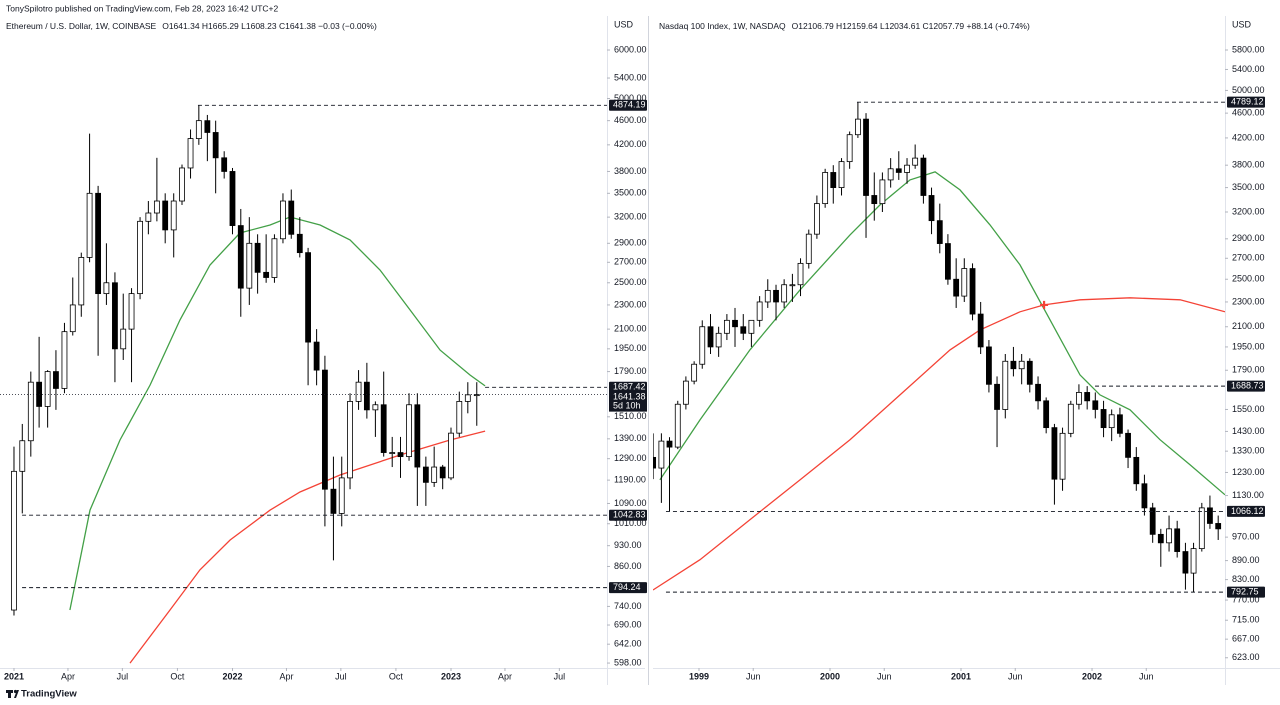 This screenshot has width=1280, height=705. Describe the element at coordinates (1248, 301) in the screenshot. I see `y-tick-label: 2300.00` at that location.